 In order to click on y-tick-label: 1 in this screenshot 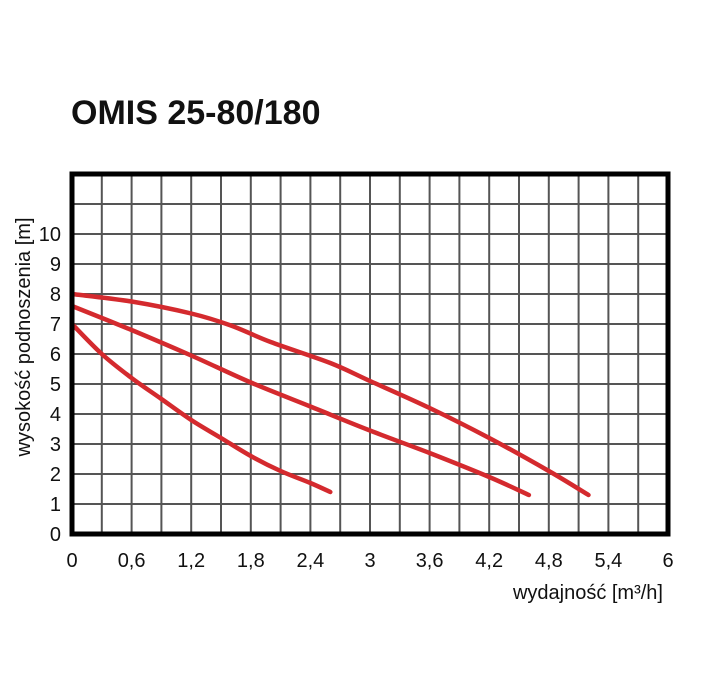, I will do `click(55, 505)`.